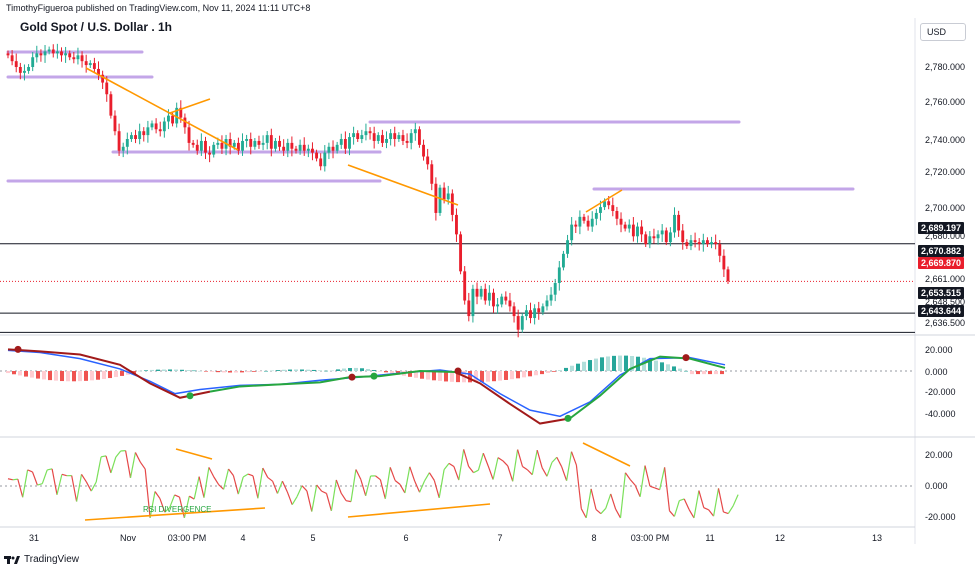 This screenshot has height=572, width=975. I want to click on macd-panel: 20.000 0.000 -20.000 -40.000, so click(478, 385).